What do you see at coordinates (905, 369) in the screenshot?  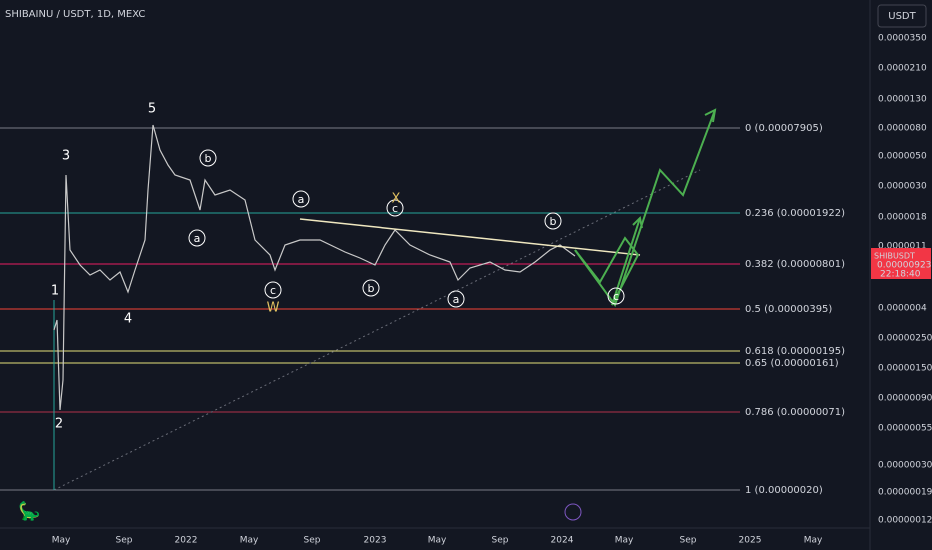 I see `price-label: 0.00000150` at bounding box center [905, 369].